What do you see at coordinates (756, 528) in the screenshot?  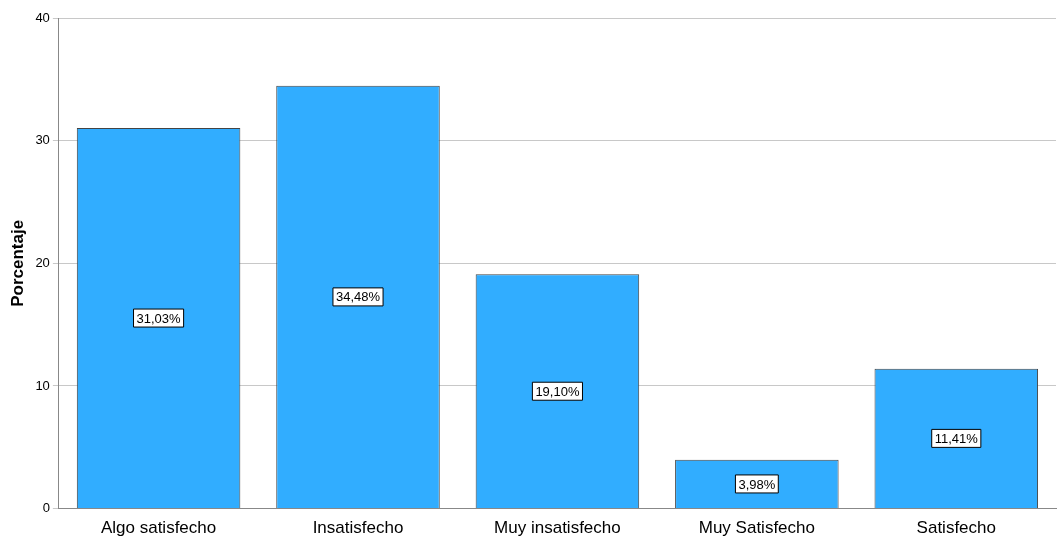 I see `x-tick-label: Muy Satisfecho` at bounding box center [756, 528].